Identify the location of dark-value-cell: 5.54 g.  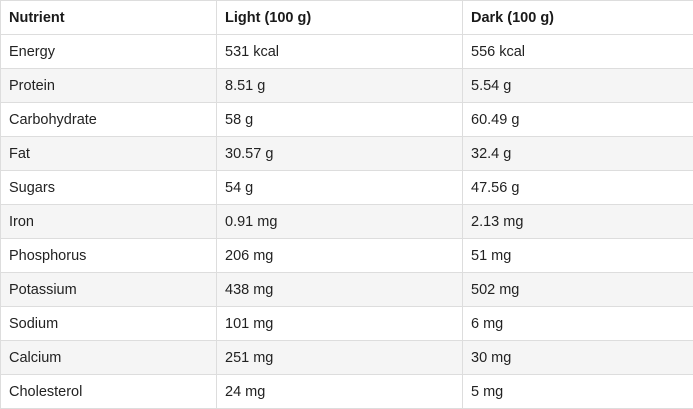
(578, 86).